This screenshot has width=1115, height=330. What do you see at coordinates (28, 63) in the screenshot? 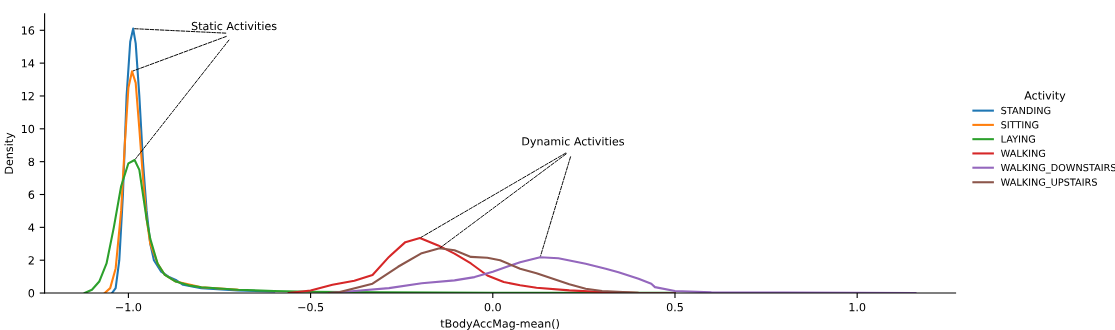
I see `y-tick-label: 14` at bounding box center [28, 63].